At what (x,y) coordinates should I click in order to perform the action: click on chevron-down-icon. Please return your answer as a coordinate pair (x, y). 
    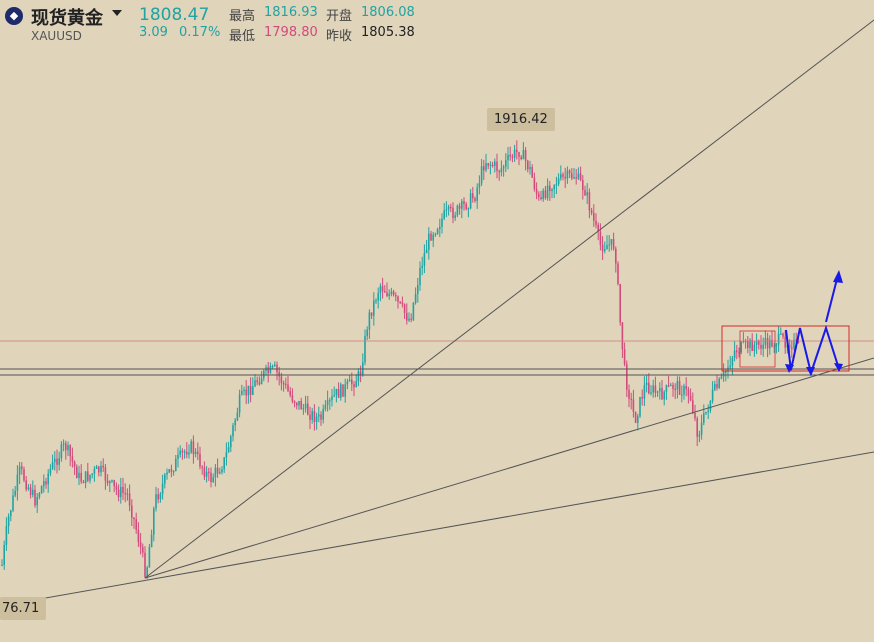
    Looking at the image, I should click on (117, 13).